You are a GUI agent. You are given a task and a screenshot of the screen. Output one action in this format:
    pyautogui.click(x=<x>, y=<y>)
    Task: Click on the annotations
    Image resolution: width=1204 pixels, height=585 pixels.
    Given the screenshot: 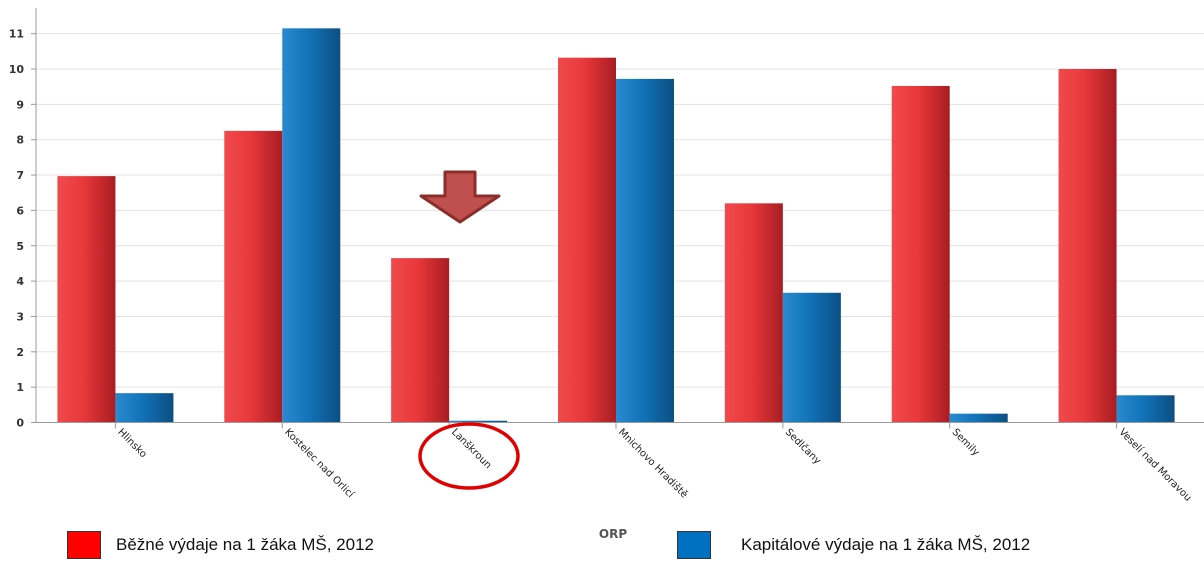 What is the action you would take?
    pyautogui.click(x=469, y=330)
    